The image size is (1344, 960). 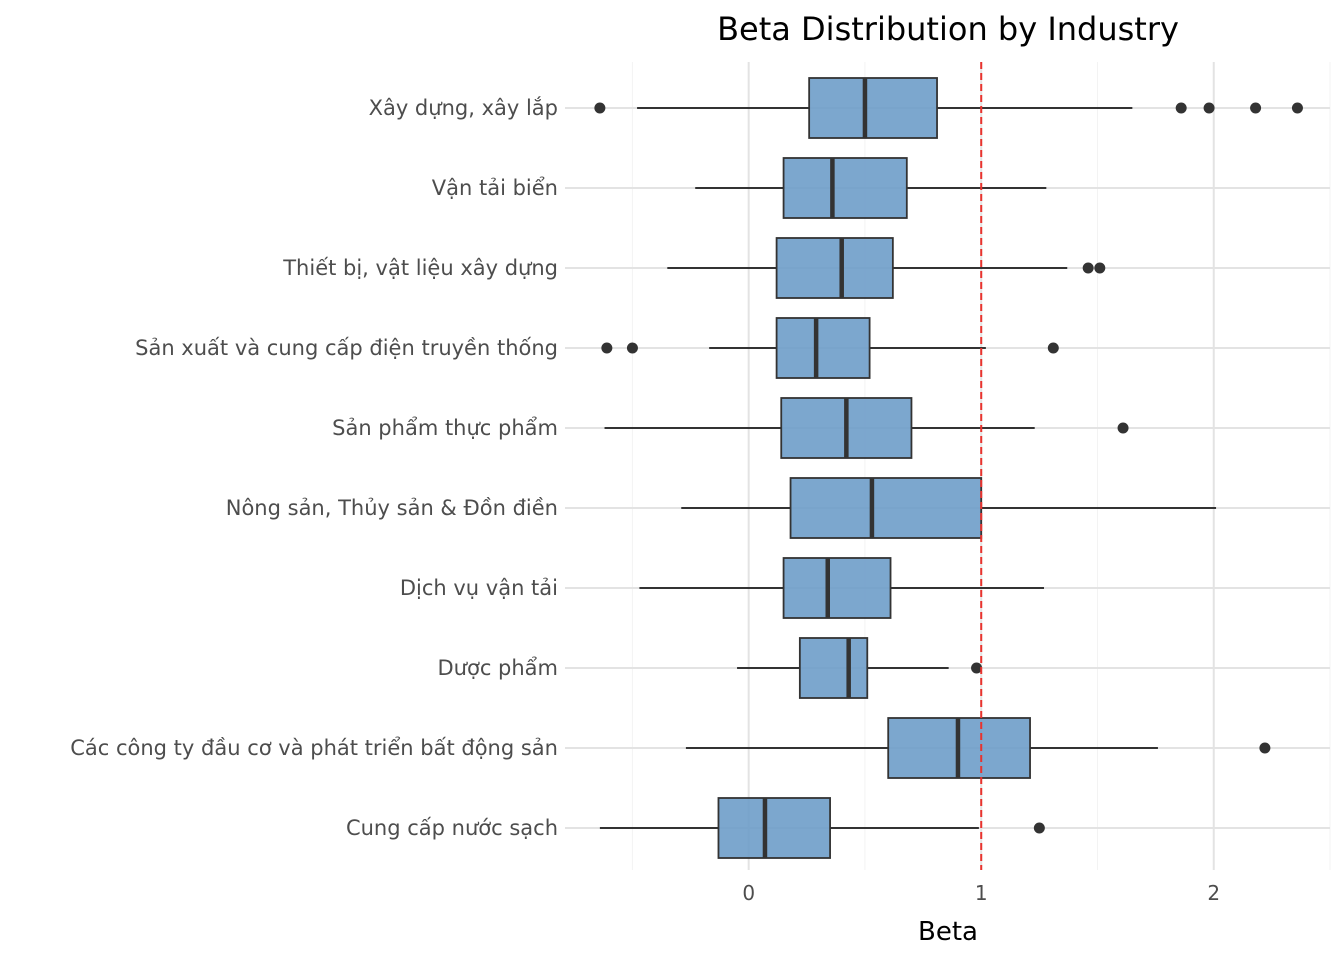 What do you see at coordinates (1213, 893) in the screenshot?
I see `x-tick-label: 2` at bounding box center [1213, 893].